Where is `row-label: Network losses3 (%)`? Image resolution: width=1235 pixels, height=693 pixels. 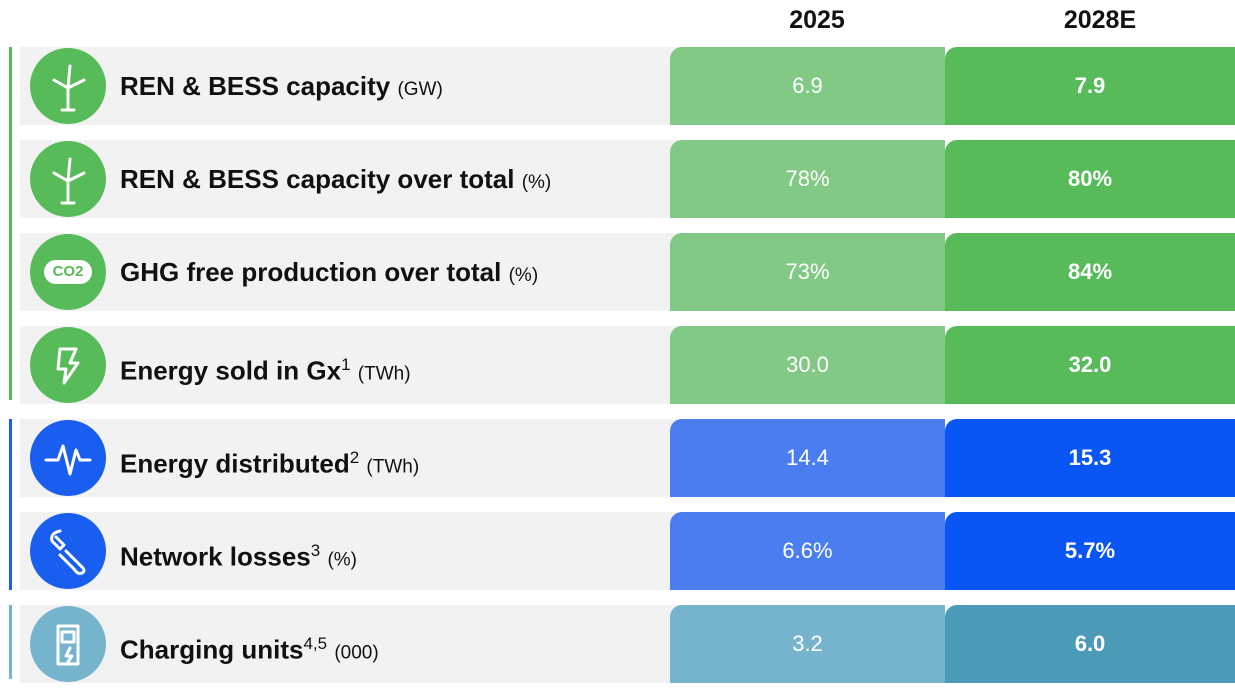 row-label: Network losses3 (%) is located at coordinates (238, 551).